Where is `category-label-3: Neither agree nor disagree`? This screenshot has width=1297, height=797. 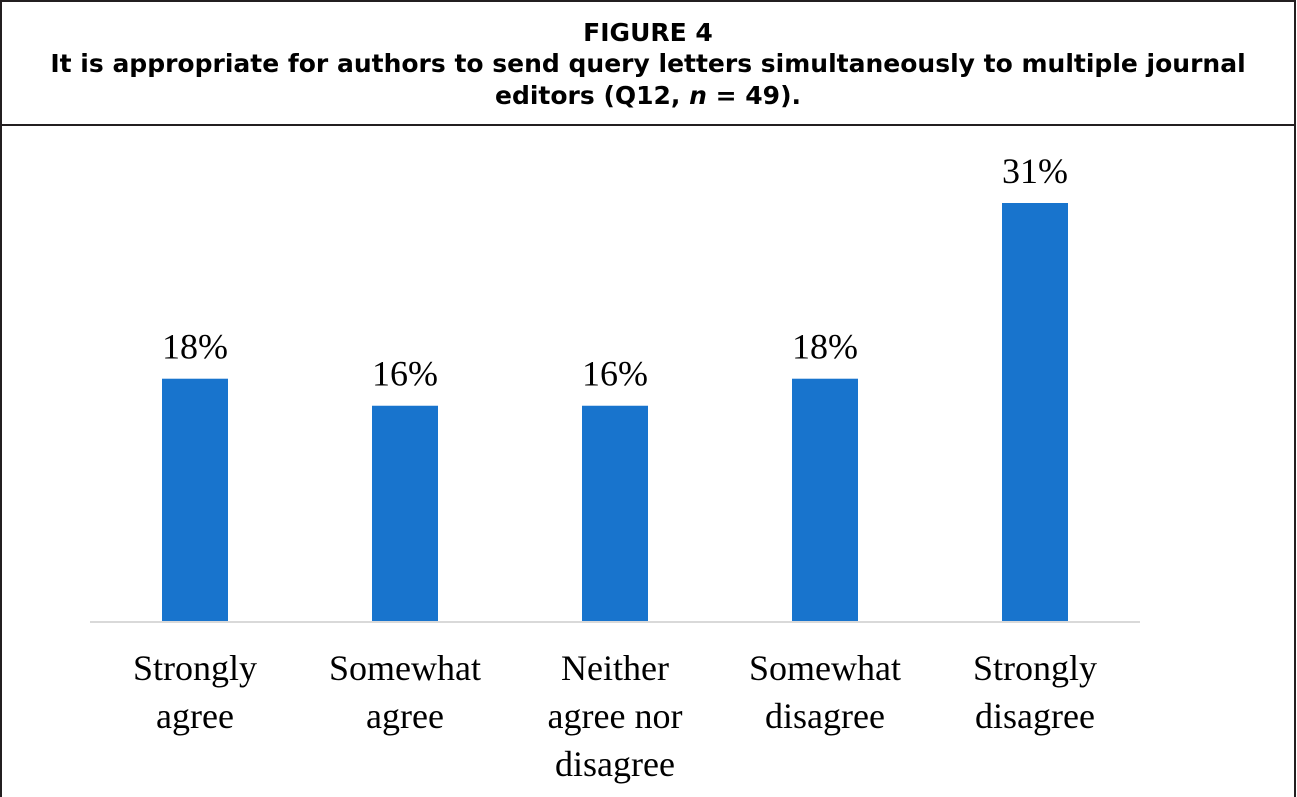
category-label-3: Neither agree nor disagree is located at coordinates (615, 716).